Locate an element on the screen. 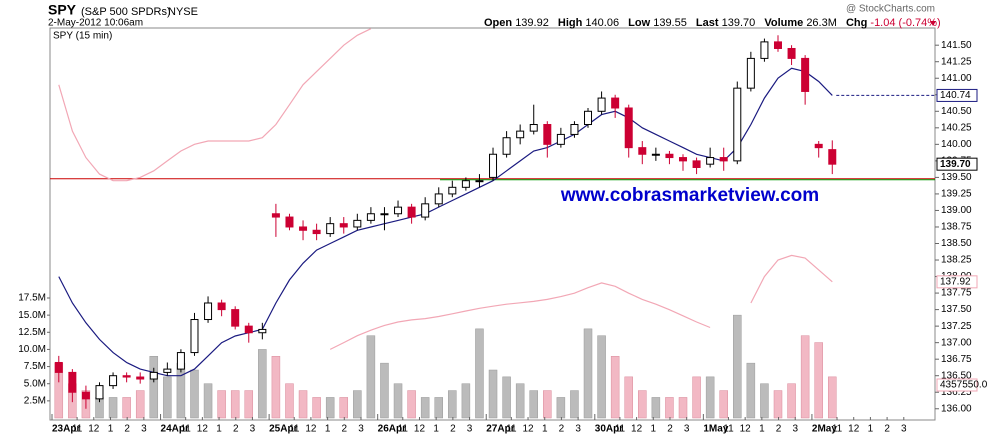  y-tick-label: 139.00 is located at coordinates (956, 210).